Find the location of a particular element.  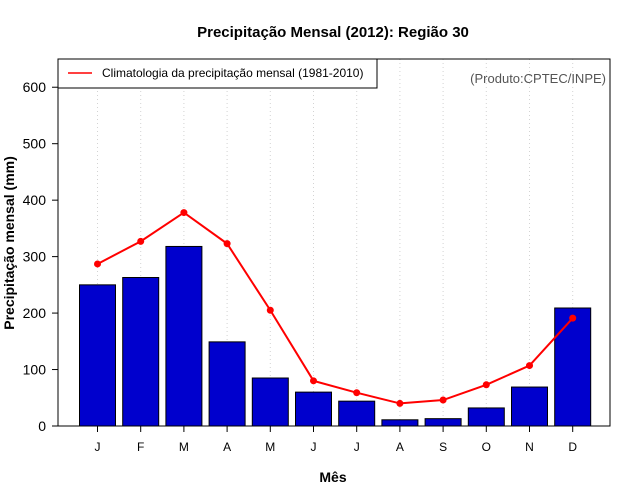

y-tick-label: 0 is located at coordinates (42, 426).